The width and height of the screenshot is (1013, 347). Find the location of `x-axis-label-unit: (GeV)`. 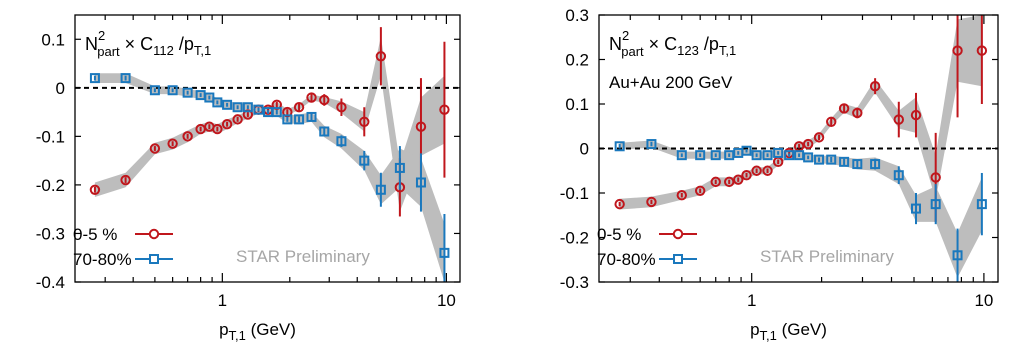

x-axis-label-unit: (GeV) is located at coordinates (802, 329).